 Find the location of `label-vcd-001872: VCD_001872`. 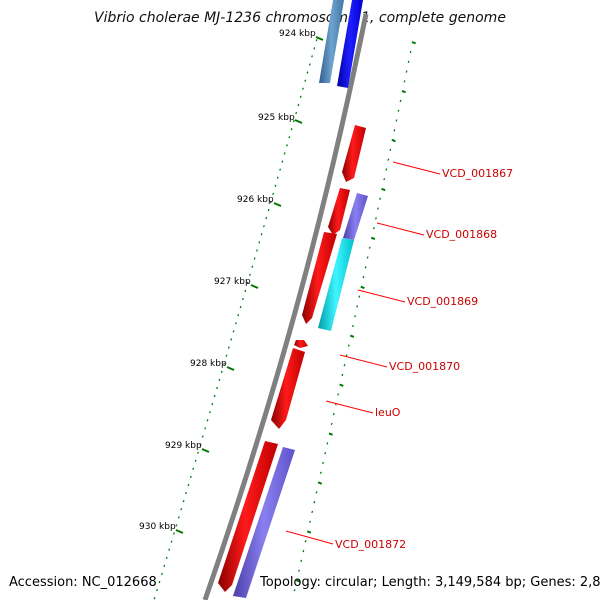

label-vcd-001872: VCD_001872 is located at coordinates (345, 540).